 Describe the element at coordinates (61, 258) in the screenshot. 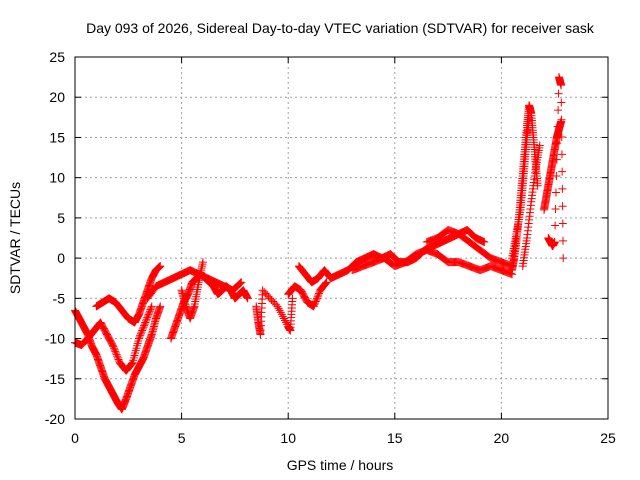

I see `y-tick-label: 0` at that location.